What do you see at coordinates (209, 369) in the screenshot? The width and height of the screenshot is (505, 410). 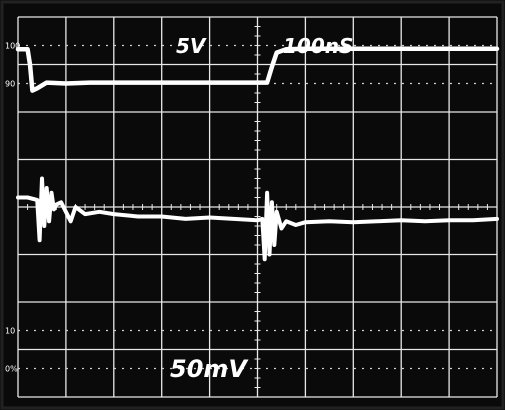 I see `channel2-scale-label: 50mV` at bounding box center [209, 369].